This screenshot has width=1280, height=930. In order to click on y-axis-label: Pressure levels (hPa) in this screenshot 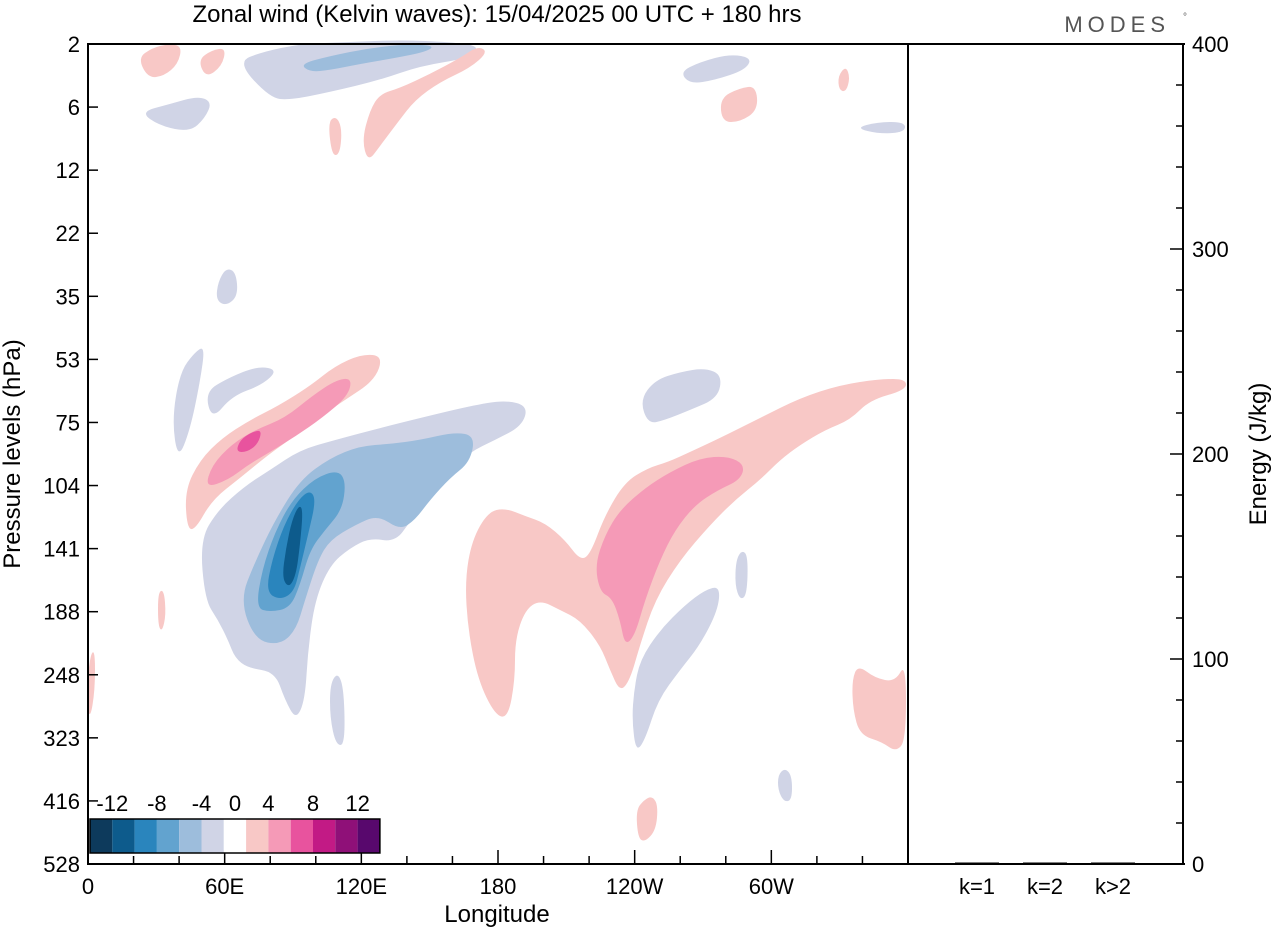, I will do `click(13, 453)`.